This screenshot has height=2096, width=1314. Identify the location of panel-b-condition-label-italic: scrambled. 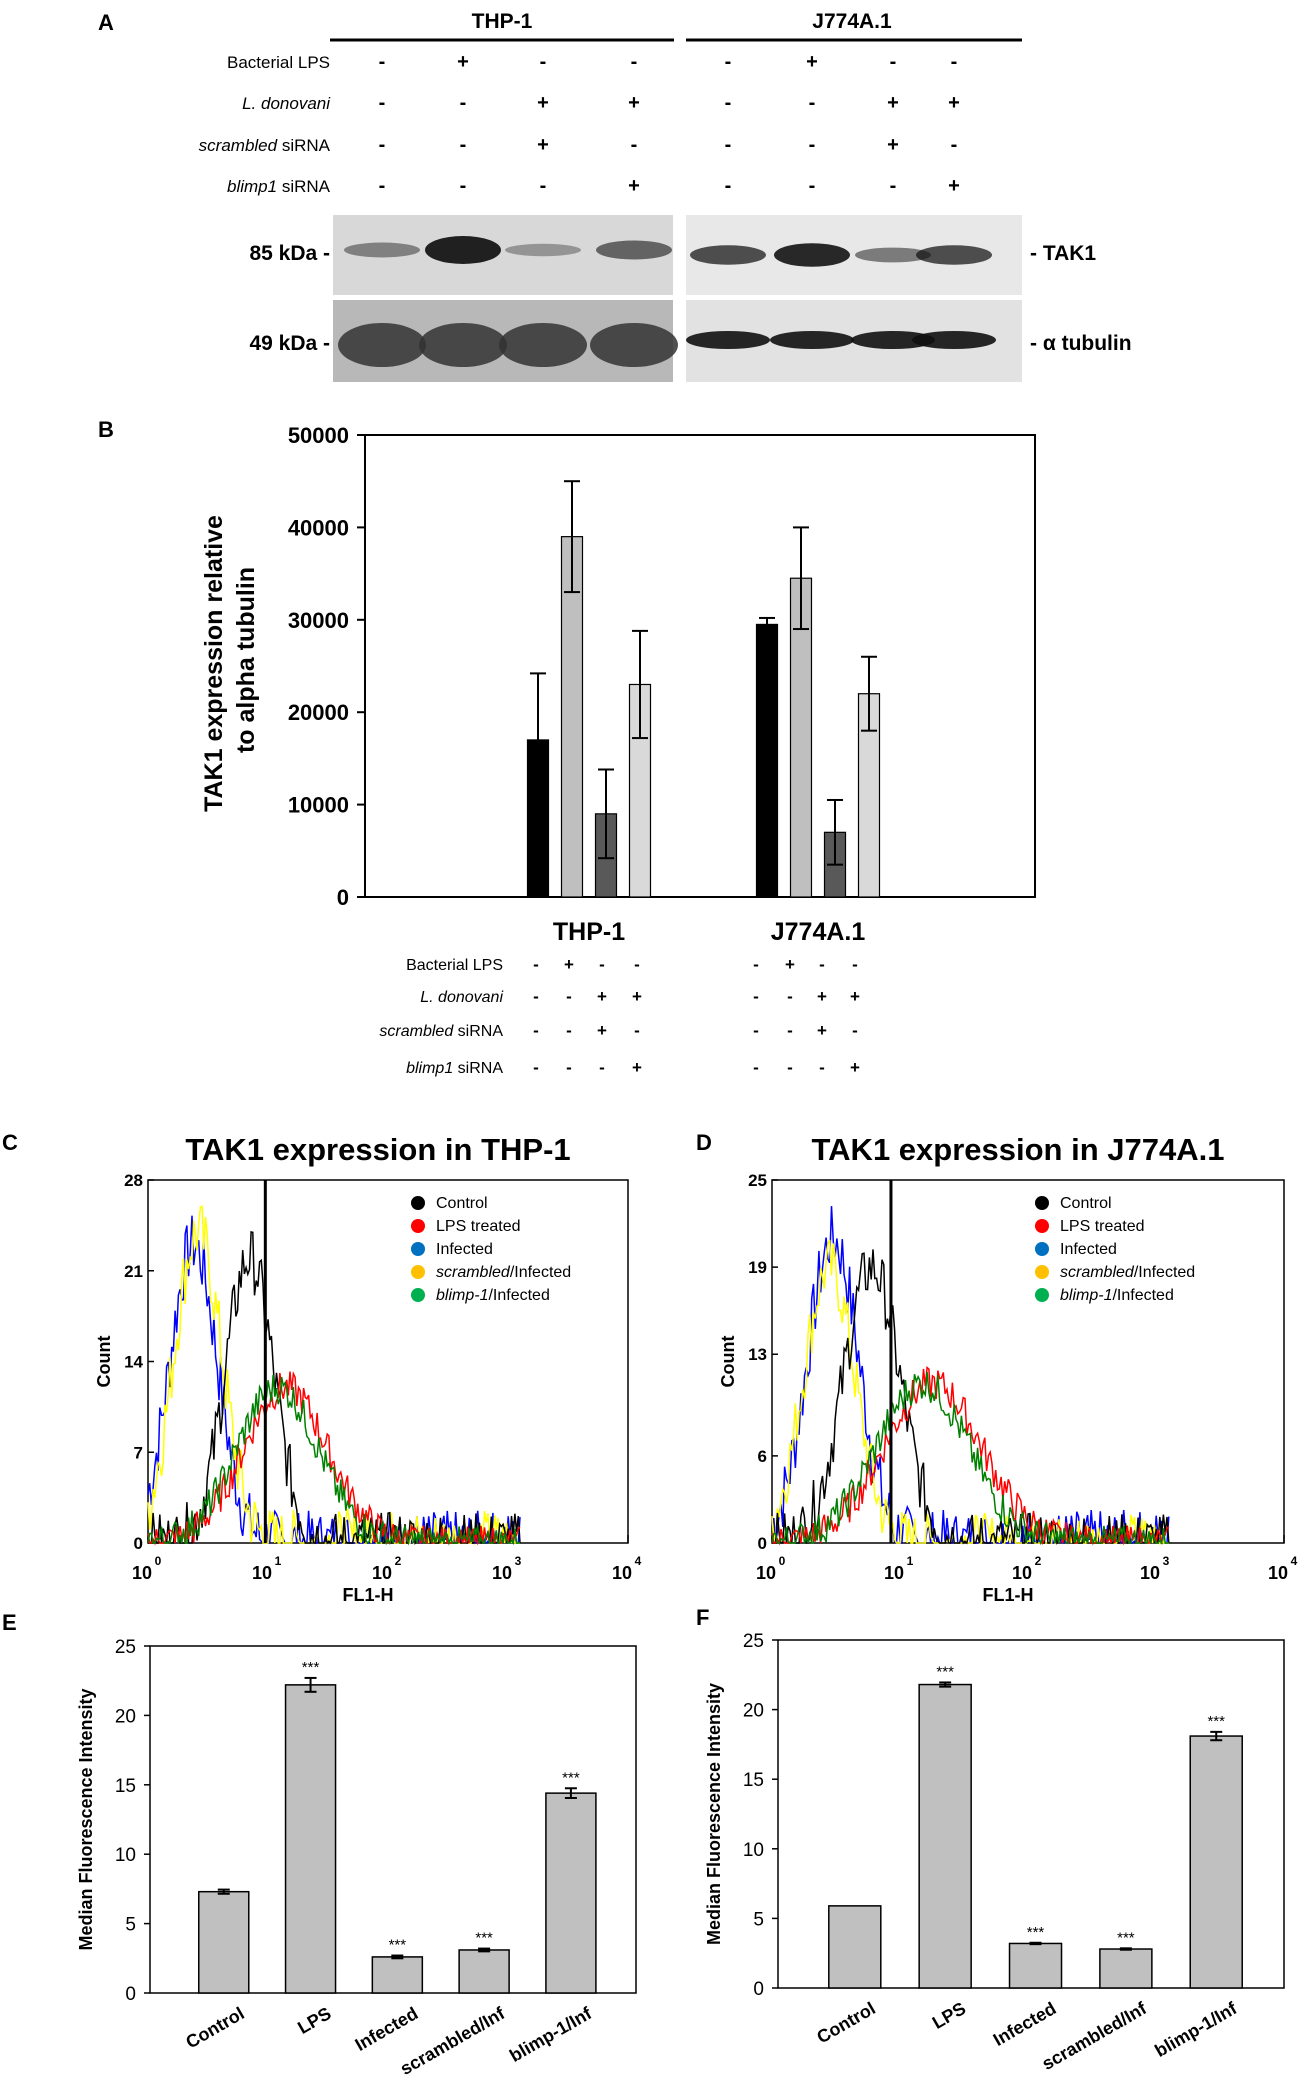
(416, 1031).